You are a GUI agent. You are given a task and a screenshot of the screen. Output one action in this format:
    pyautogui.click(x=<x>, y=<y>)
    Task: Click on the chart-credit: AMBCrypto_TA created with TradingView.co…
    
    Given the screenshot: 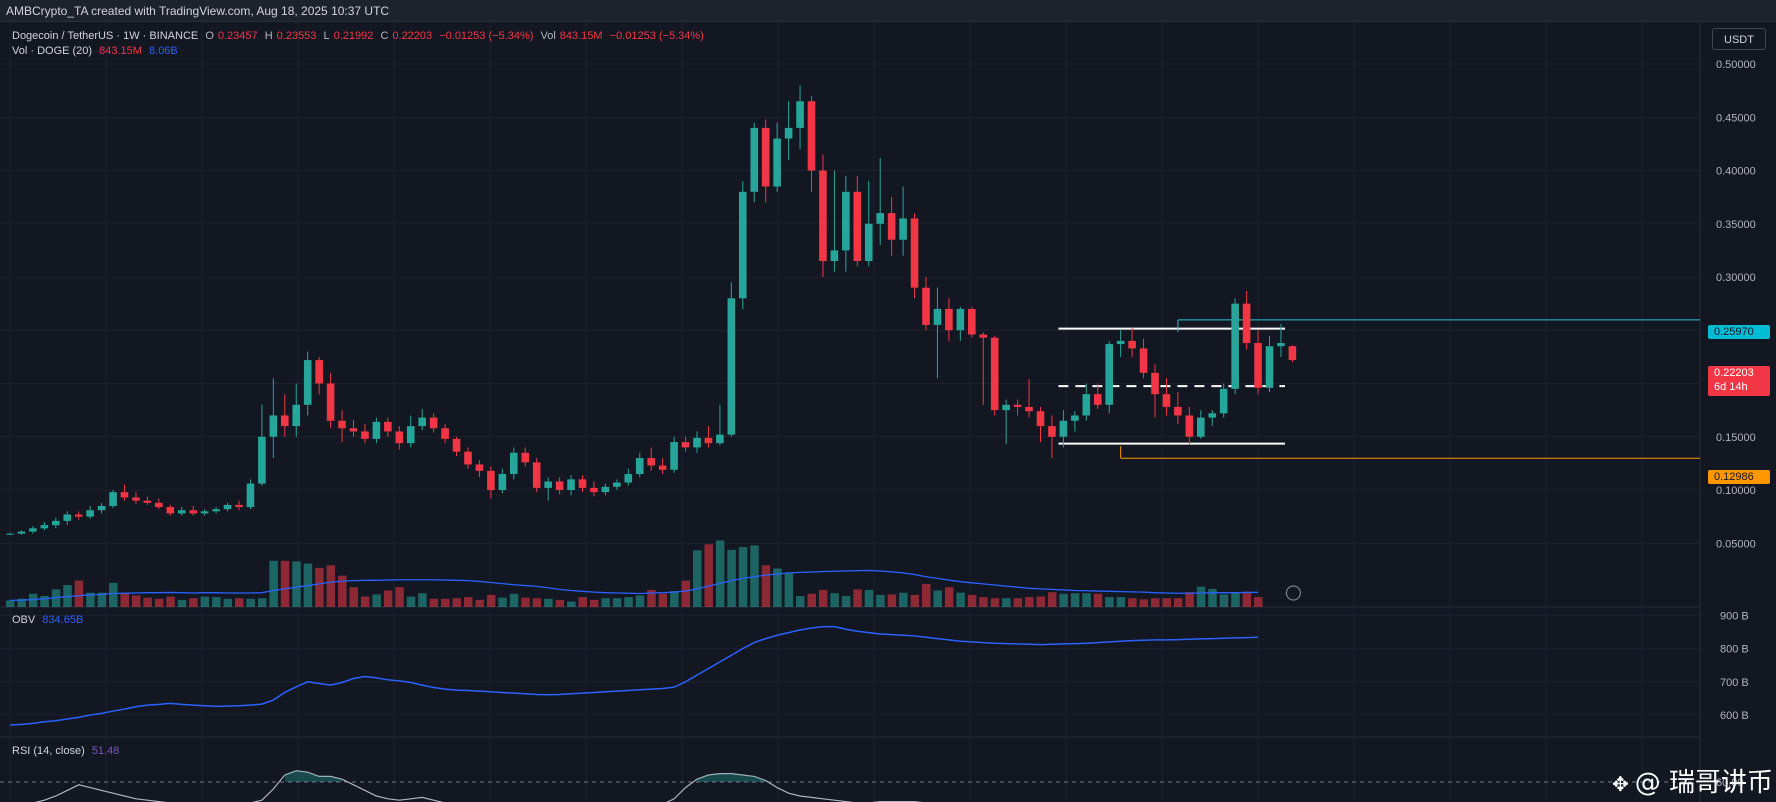 What is the action you would take?
    pyautogui.click(x=198, y=11)
    